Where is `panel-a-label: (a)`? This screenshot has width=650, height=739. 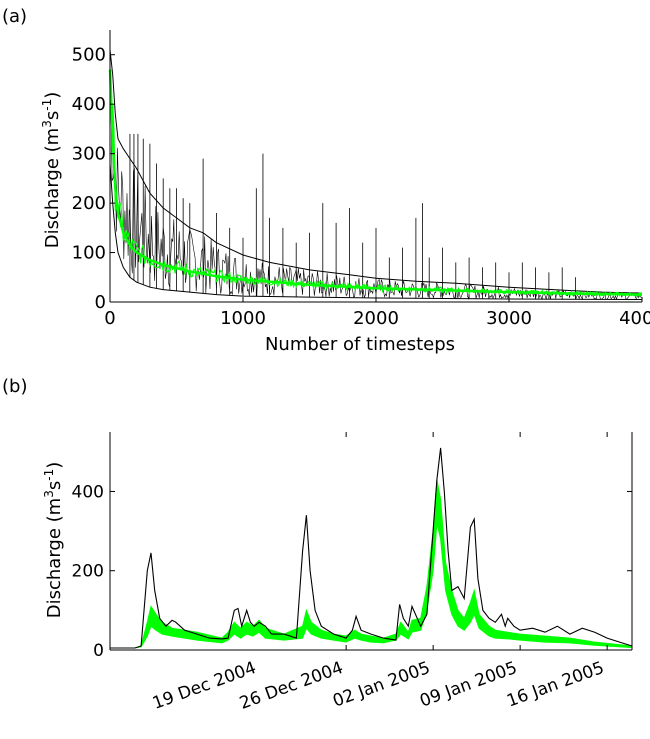 panel-a-label: (a) is located at coordinates (14, 16).